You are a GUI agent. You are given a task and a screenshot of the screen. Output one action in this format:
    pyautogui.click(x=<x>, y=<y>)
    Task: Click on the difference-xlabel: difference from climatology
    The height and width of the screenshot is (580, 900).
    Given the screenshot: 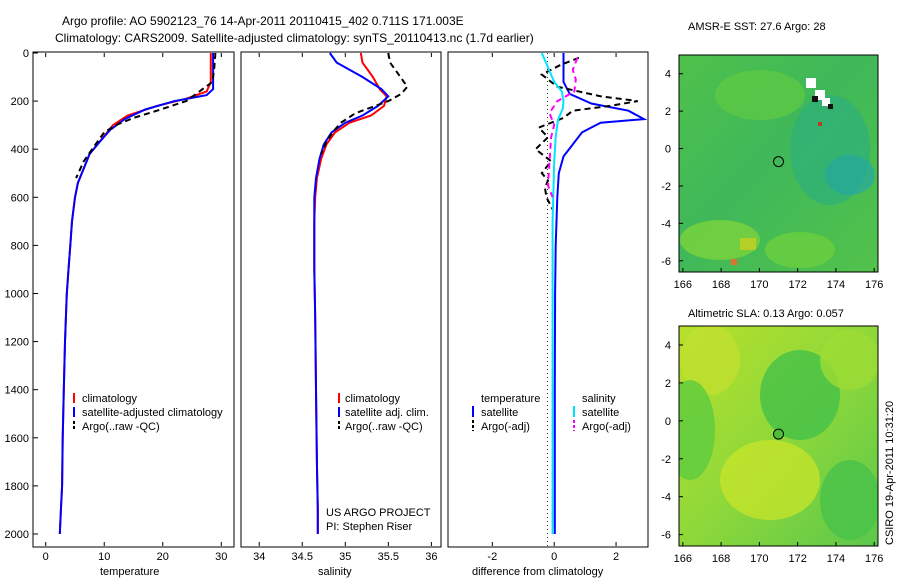 What is the action you would take?
    pyautogui.click(x=538, y=572)
    